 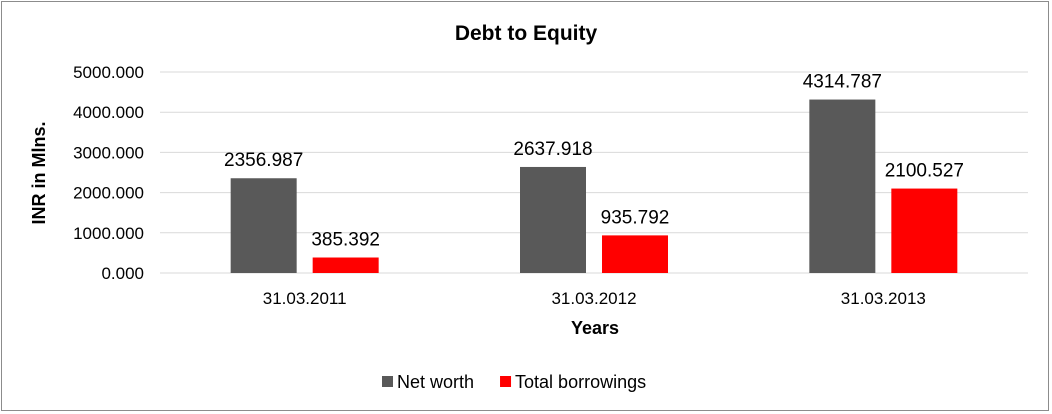 What do you see at coordinates (552, 149) in the screenshot?
I see `data-label: 2637.918` at bounding box center [552, 149].